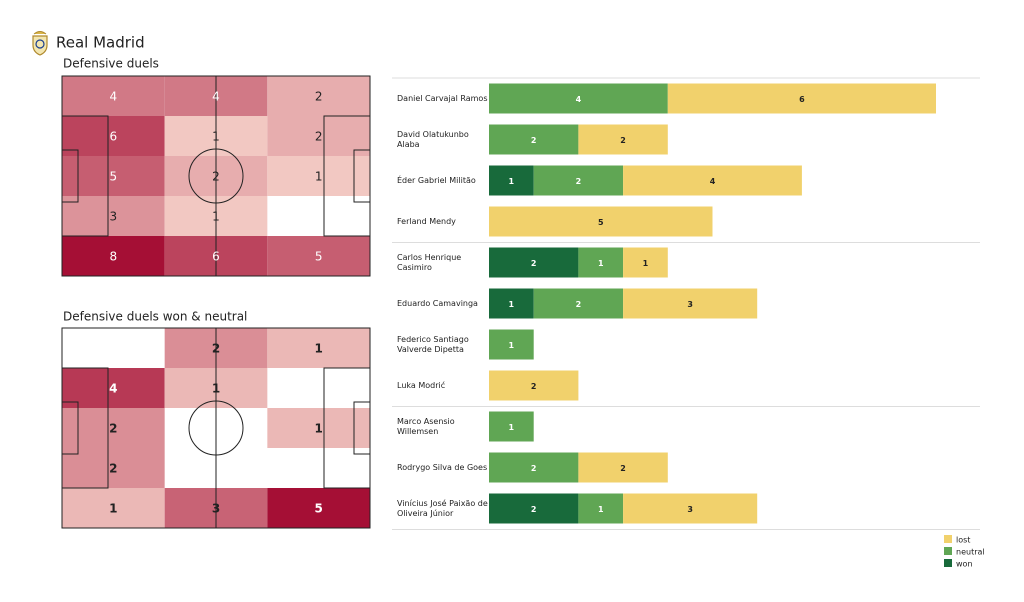 This screenshot has height=602, width=1024. I want to click on player-label: Marco Asensio Willemsen, so click(426, 426).